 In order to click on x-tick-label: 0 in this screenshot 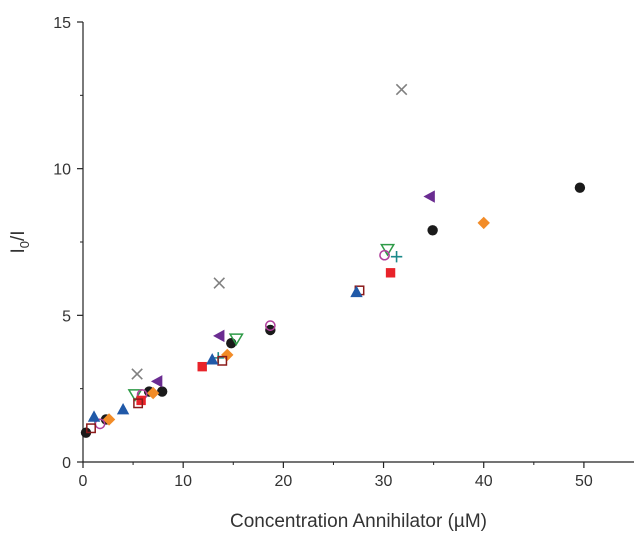, I will do `click(83, 481)`.